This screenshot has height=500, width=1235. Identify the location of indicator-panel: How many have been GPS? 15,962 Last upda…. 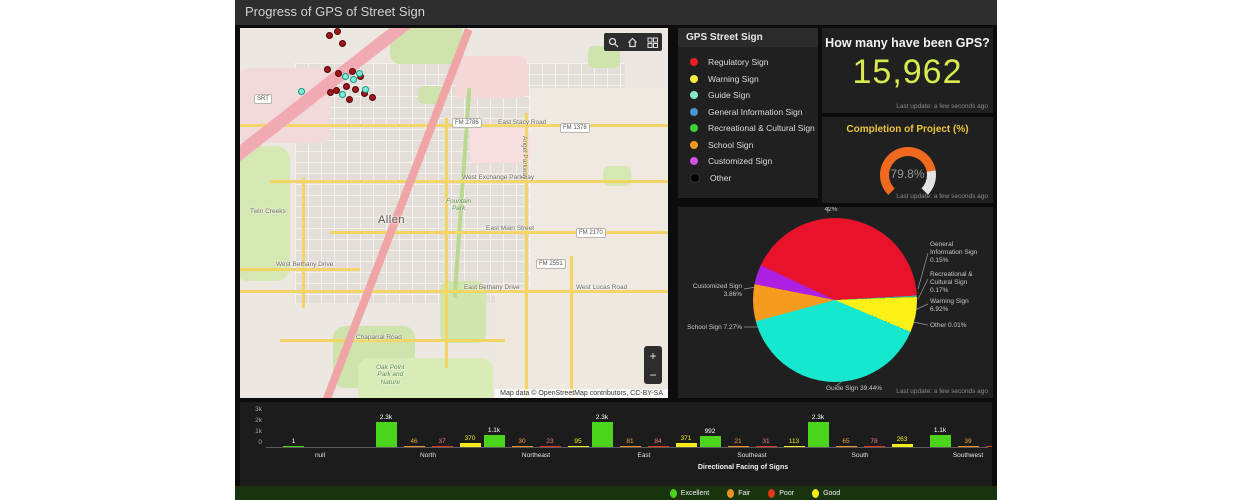
(907, 70).